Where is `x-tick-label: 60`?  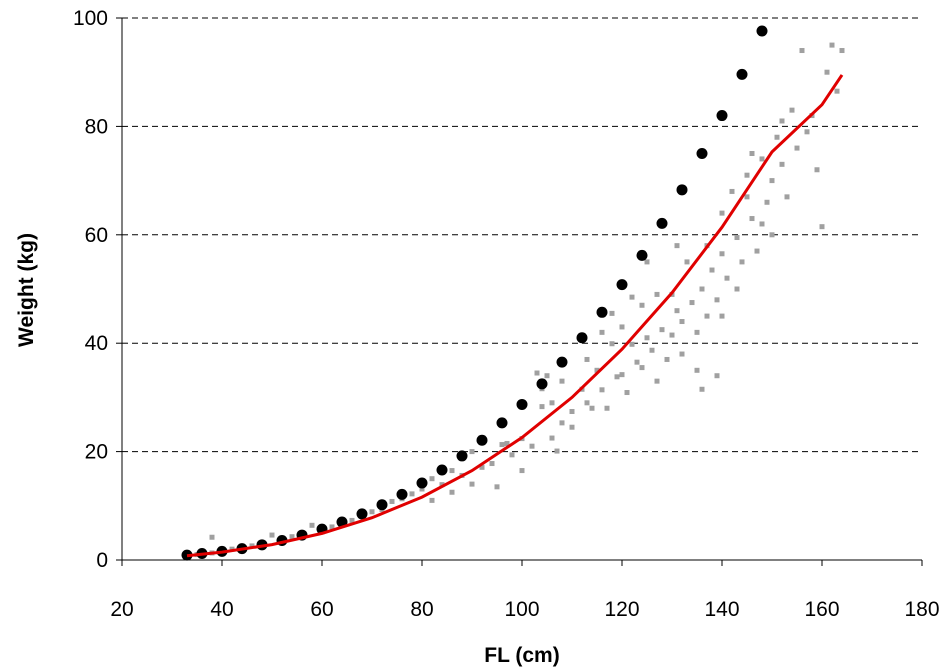 x-tick-label: 60 is located at coordinates (321, 609).